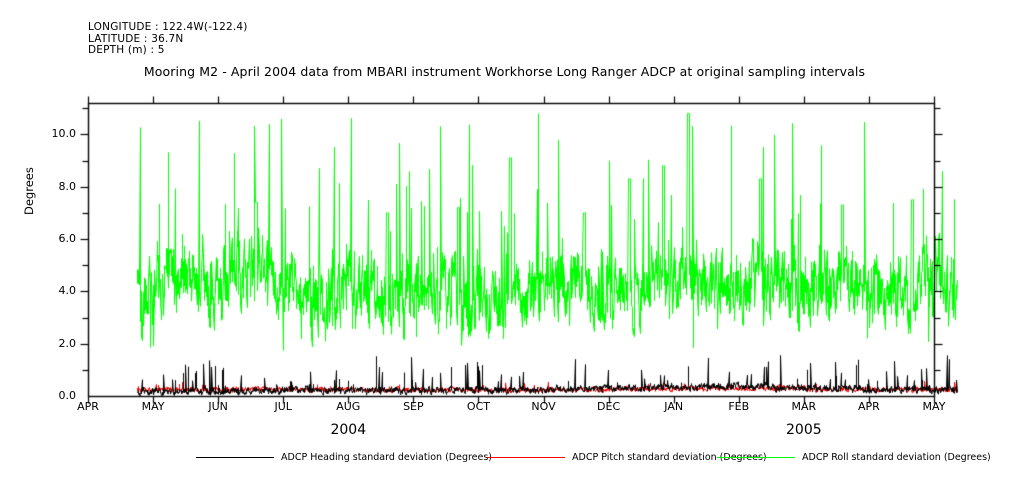 The width and height of the screenshot is (1009, 504). Describe the element at coordinates (413, 406) in the screenshot. I see `x-tick-label: SEP` at that location.